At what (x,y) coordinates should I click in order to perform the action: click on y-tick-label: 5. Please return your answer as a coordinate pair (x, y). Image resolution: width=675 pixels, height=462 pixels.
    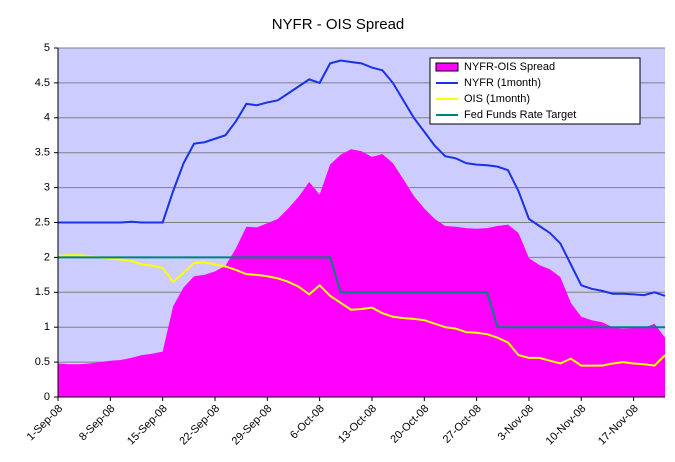
    Looking at the image, I should click on (47, 48).